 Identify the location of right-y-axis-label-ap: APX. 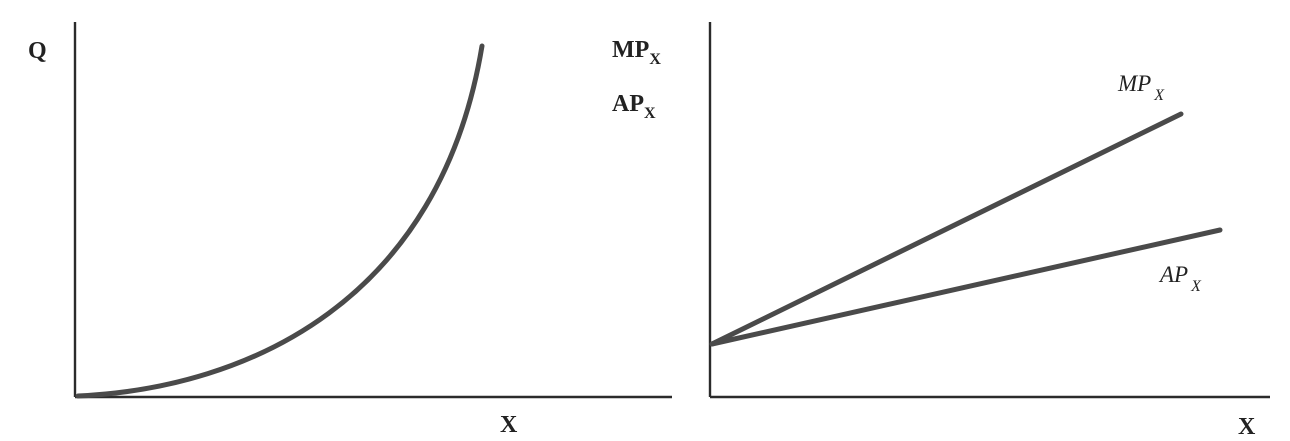
(634, 106).